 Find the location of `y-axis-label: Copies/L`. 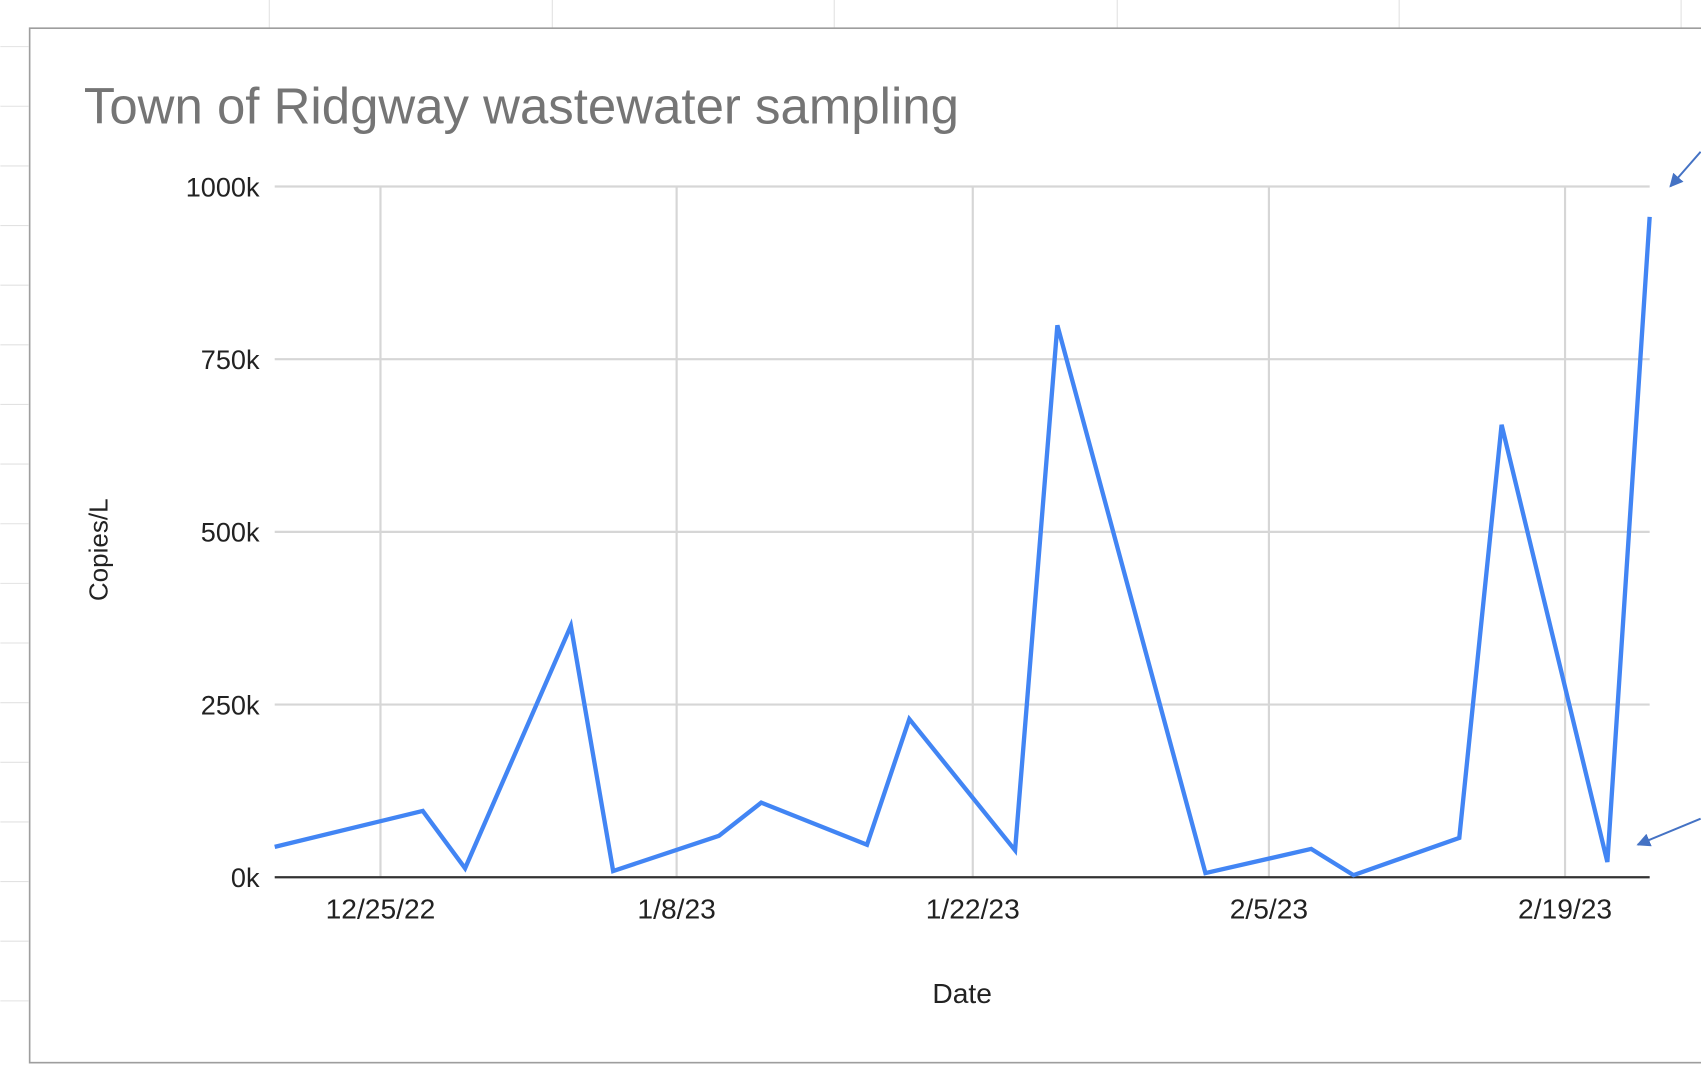

y-axis-label: Copies/L is located at coordinates (99, 549).